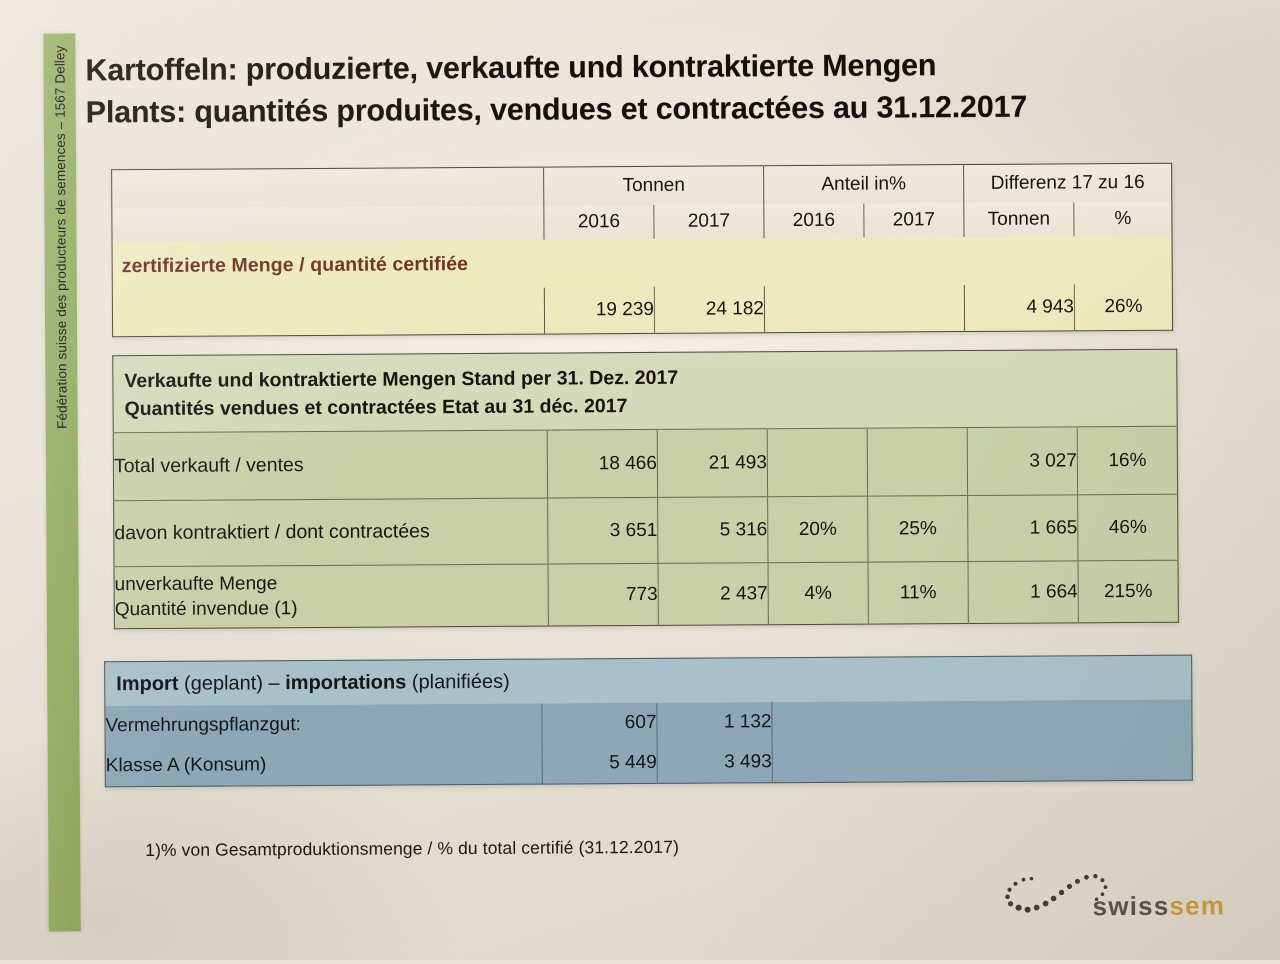 The width and height of the screenshot is (1280, 964). What do you see at coordinates (603, 531) in the screenshot?
I see `kontraktiert-tonnen-2016: 3 651` at bounding box center [603, 531].